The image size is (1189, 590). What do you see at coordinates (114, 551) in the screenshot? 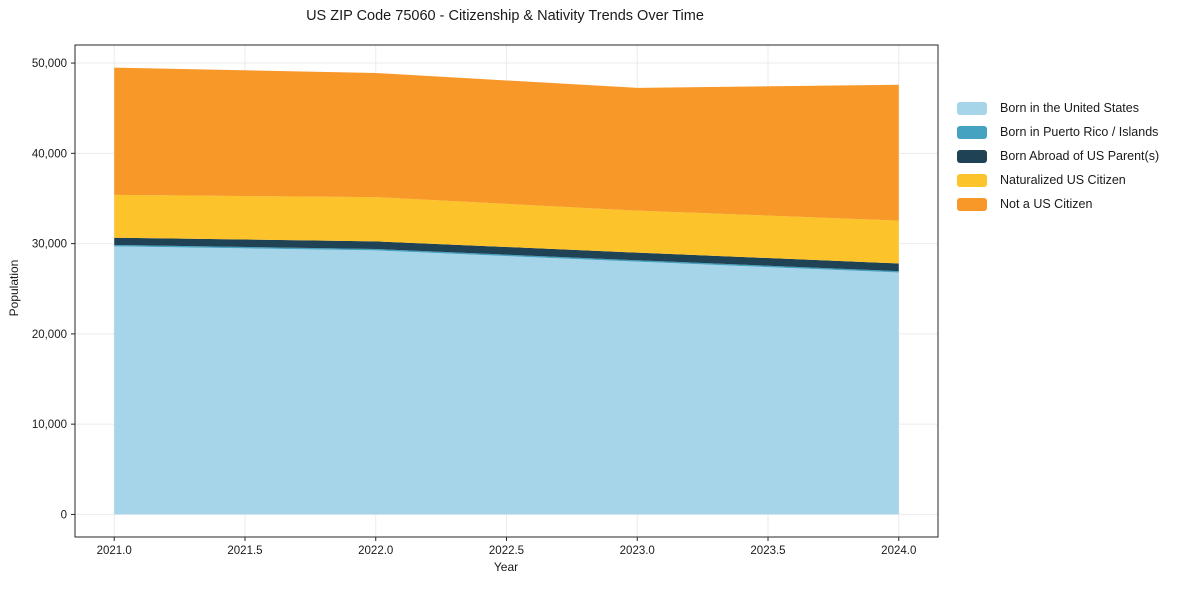
I see `x-tick-label: 2021.0` at bounding box center [114, 551].